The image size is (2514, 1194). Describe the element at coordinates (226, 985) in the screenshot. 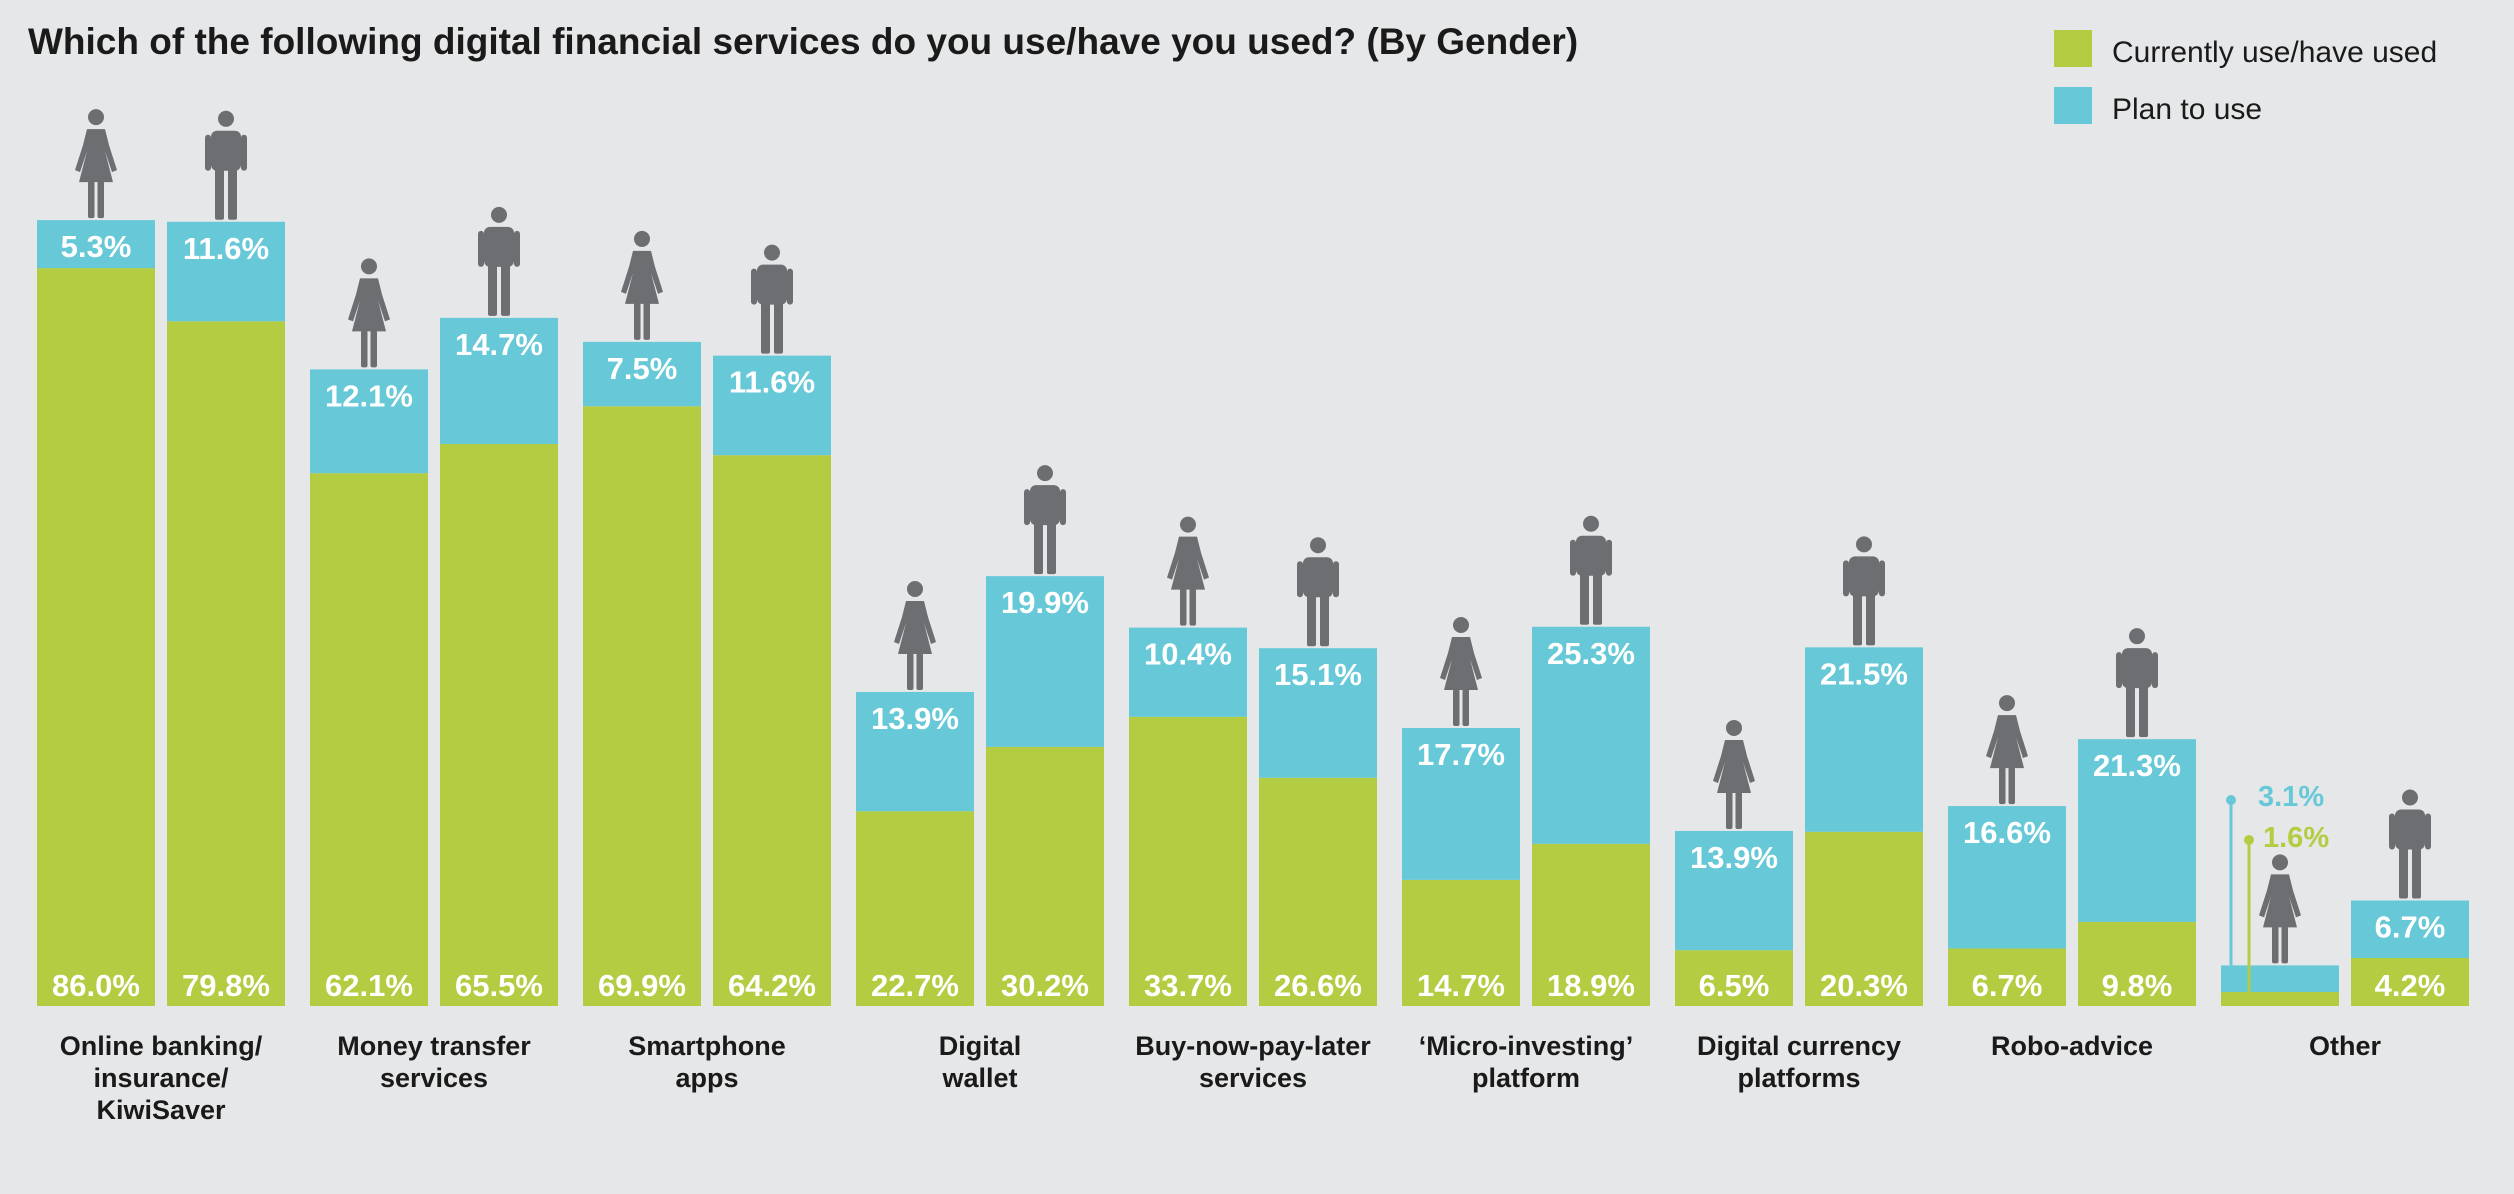

I see `label-current-male-0: 79.8%` at that location.